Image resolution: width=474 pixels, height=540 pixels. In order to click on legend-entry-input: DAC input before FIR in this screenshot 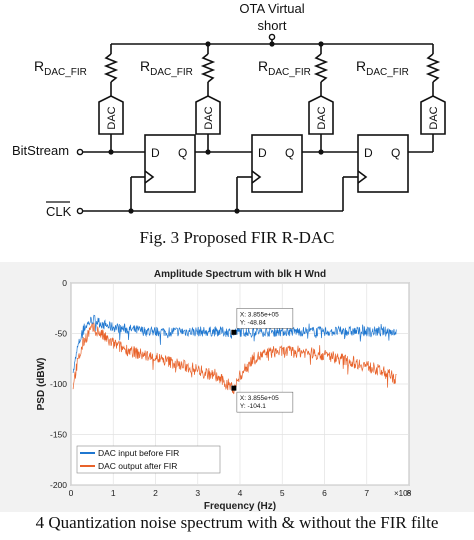, I will do `click(138, 453)`.